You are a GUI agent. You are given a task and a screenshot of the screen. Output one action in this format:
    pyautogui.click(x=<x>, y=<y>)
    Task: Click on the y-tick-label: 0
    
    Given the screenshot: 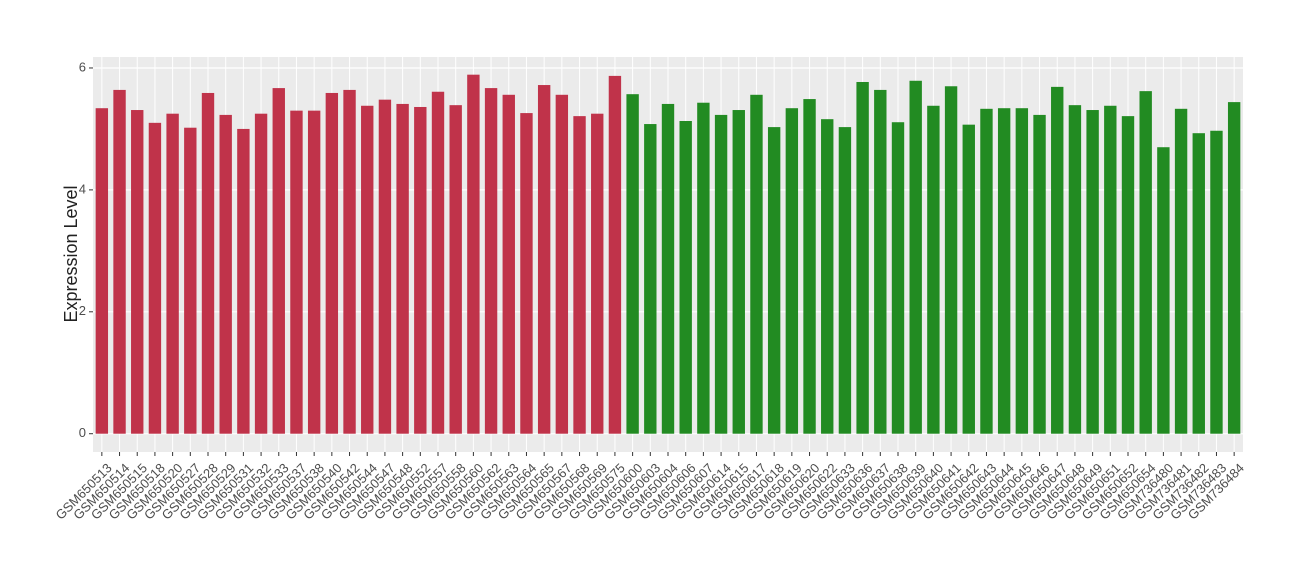 What is the action you would take?
    pyautogui.click(x=82, y=432)
    